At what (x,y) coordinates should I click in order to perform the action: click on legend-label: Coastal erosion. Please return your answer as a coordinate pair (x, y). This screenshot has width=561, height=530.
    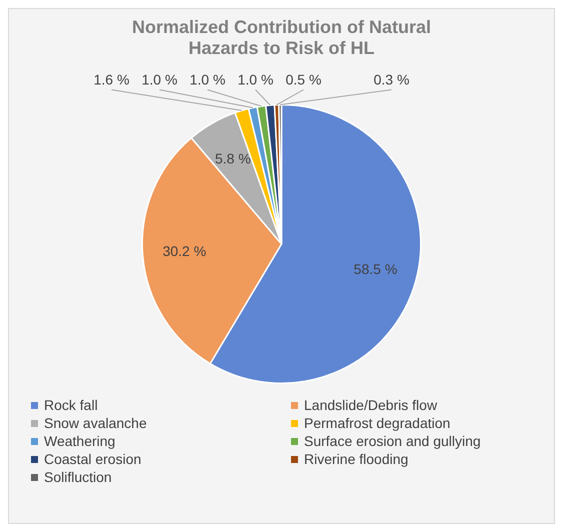
    Looking at the image, I should click on (93, 459).